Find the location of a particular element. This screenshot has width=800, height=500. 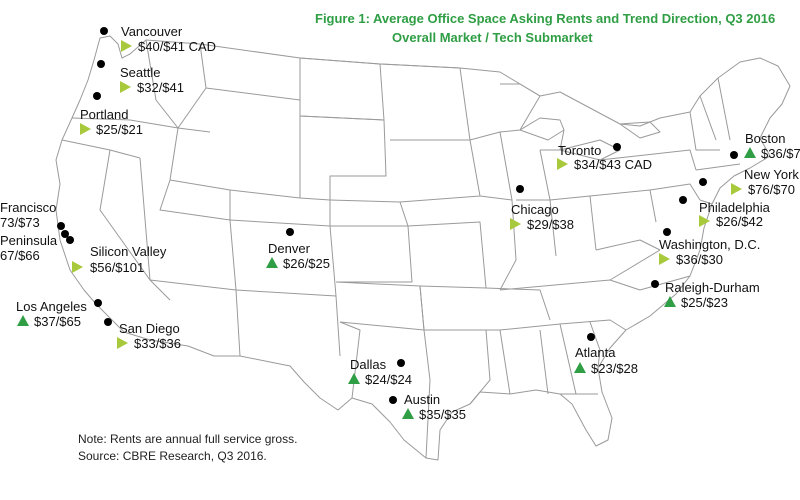

market-name: Boston is located at coordinates (765, 138).